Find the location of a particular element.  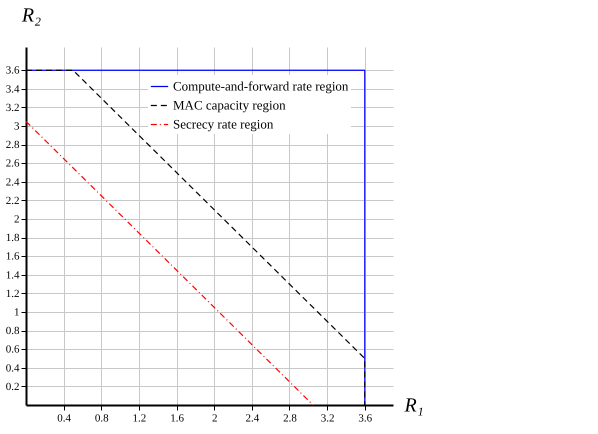

y-tick-label: 0.6 is located at coordinates (13, 350).